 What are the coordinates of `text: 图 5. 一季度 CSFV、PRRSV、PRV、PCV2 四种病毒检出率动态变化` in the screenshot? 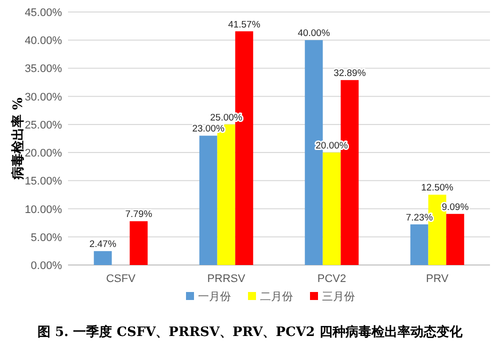 It's located at (250, 332).